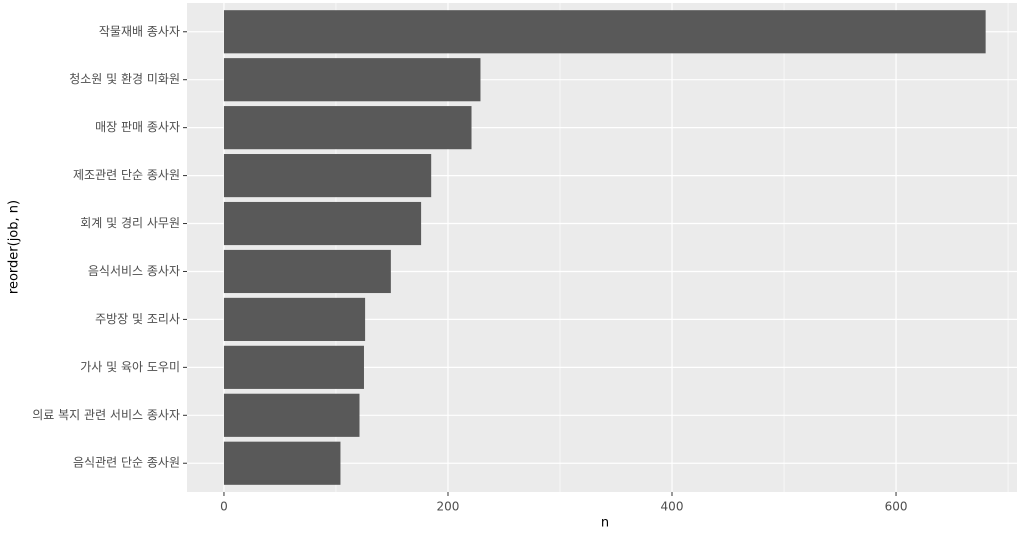 The image size is (1023, 538). What do you see at coordinates (130, 223) in the screenshot?
I see `y-tick-label: 회계 및 경리 사무원` at bounding box center [130, 223].